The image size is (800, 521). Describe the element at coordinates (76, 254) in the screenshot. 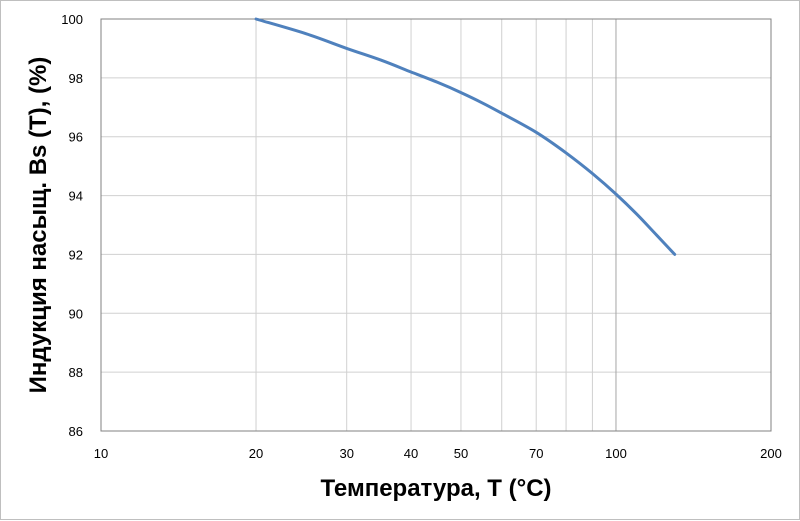

I see `y-tick-label: 92` at that location.